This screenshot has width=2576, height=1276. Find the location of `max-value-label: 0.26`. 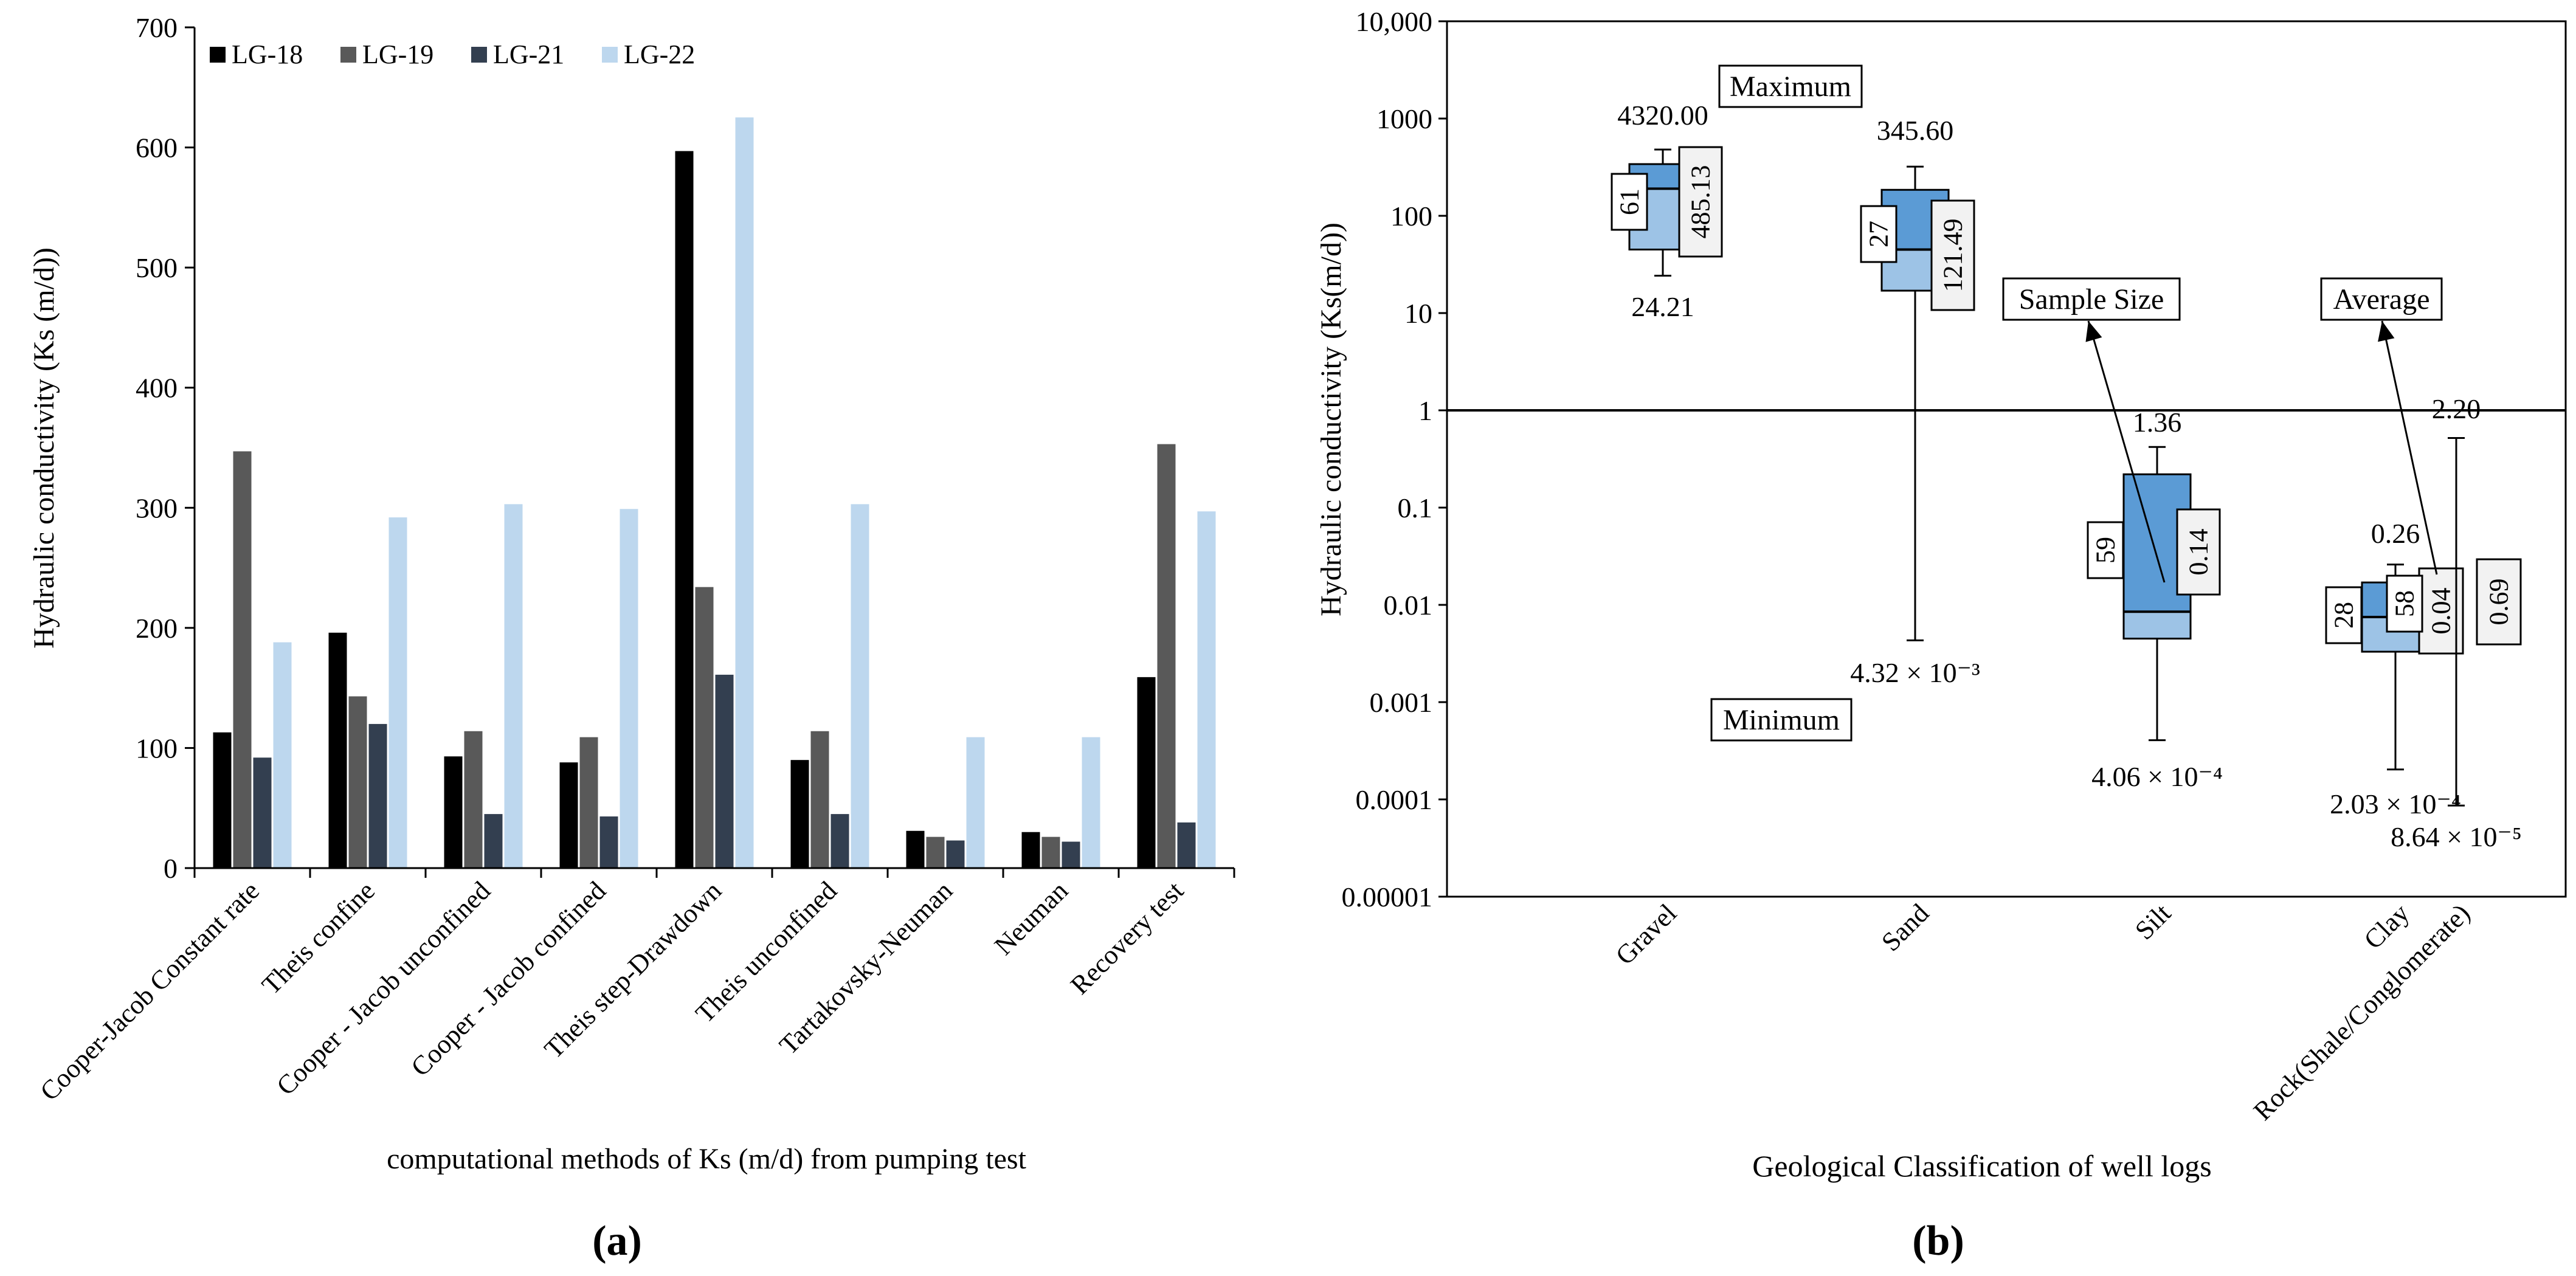

max-value-label: 0.26 is located at coordinates (2395, 533).